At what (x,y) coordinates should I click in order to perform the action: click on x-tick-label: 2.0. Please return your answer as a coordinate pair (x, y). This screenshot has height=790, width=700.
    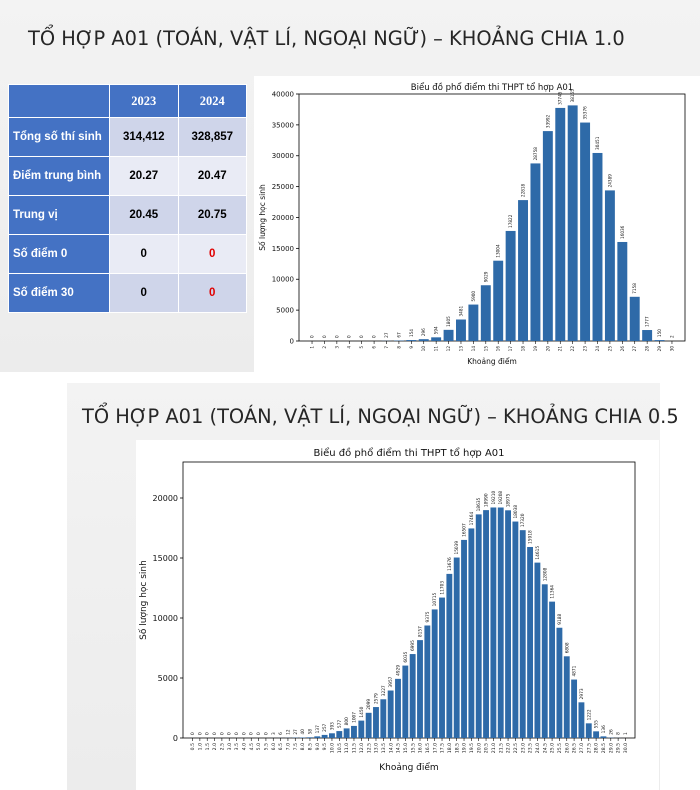
    Looking at the image, I should click on (215, 746).